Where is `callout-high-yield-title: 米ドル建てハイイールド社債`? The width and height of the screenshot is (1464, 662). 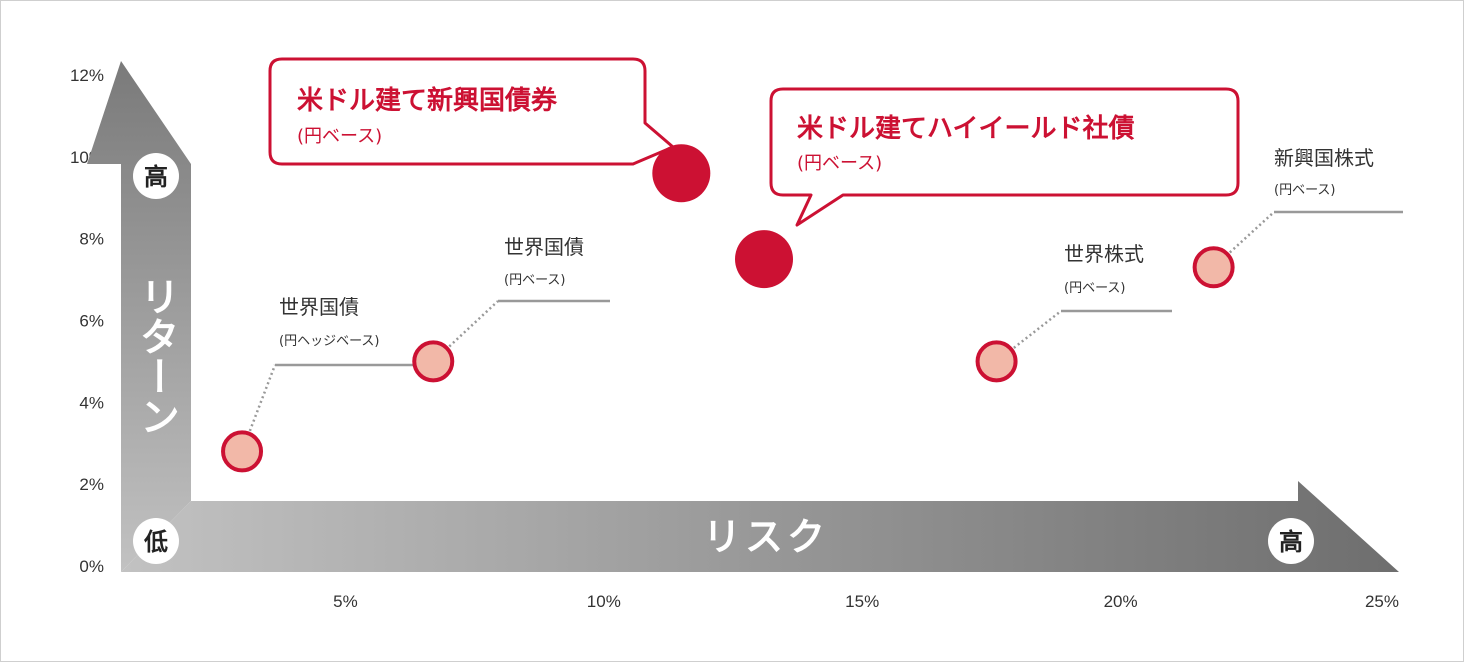 callout-high-yield-title: 米ドル建てハイイールド社債 is located at coordinates (965, 128).